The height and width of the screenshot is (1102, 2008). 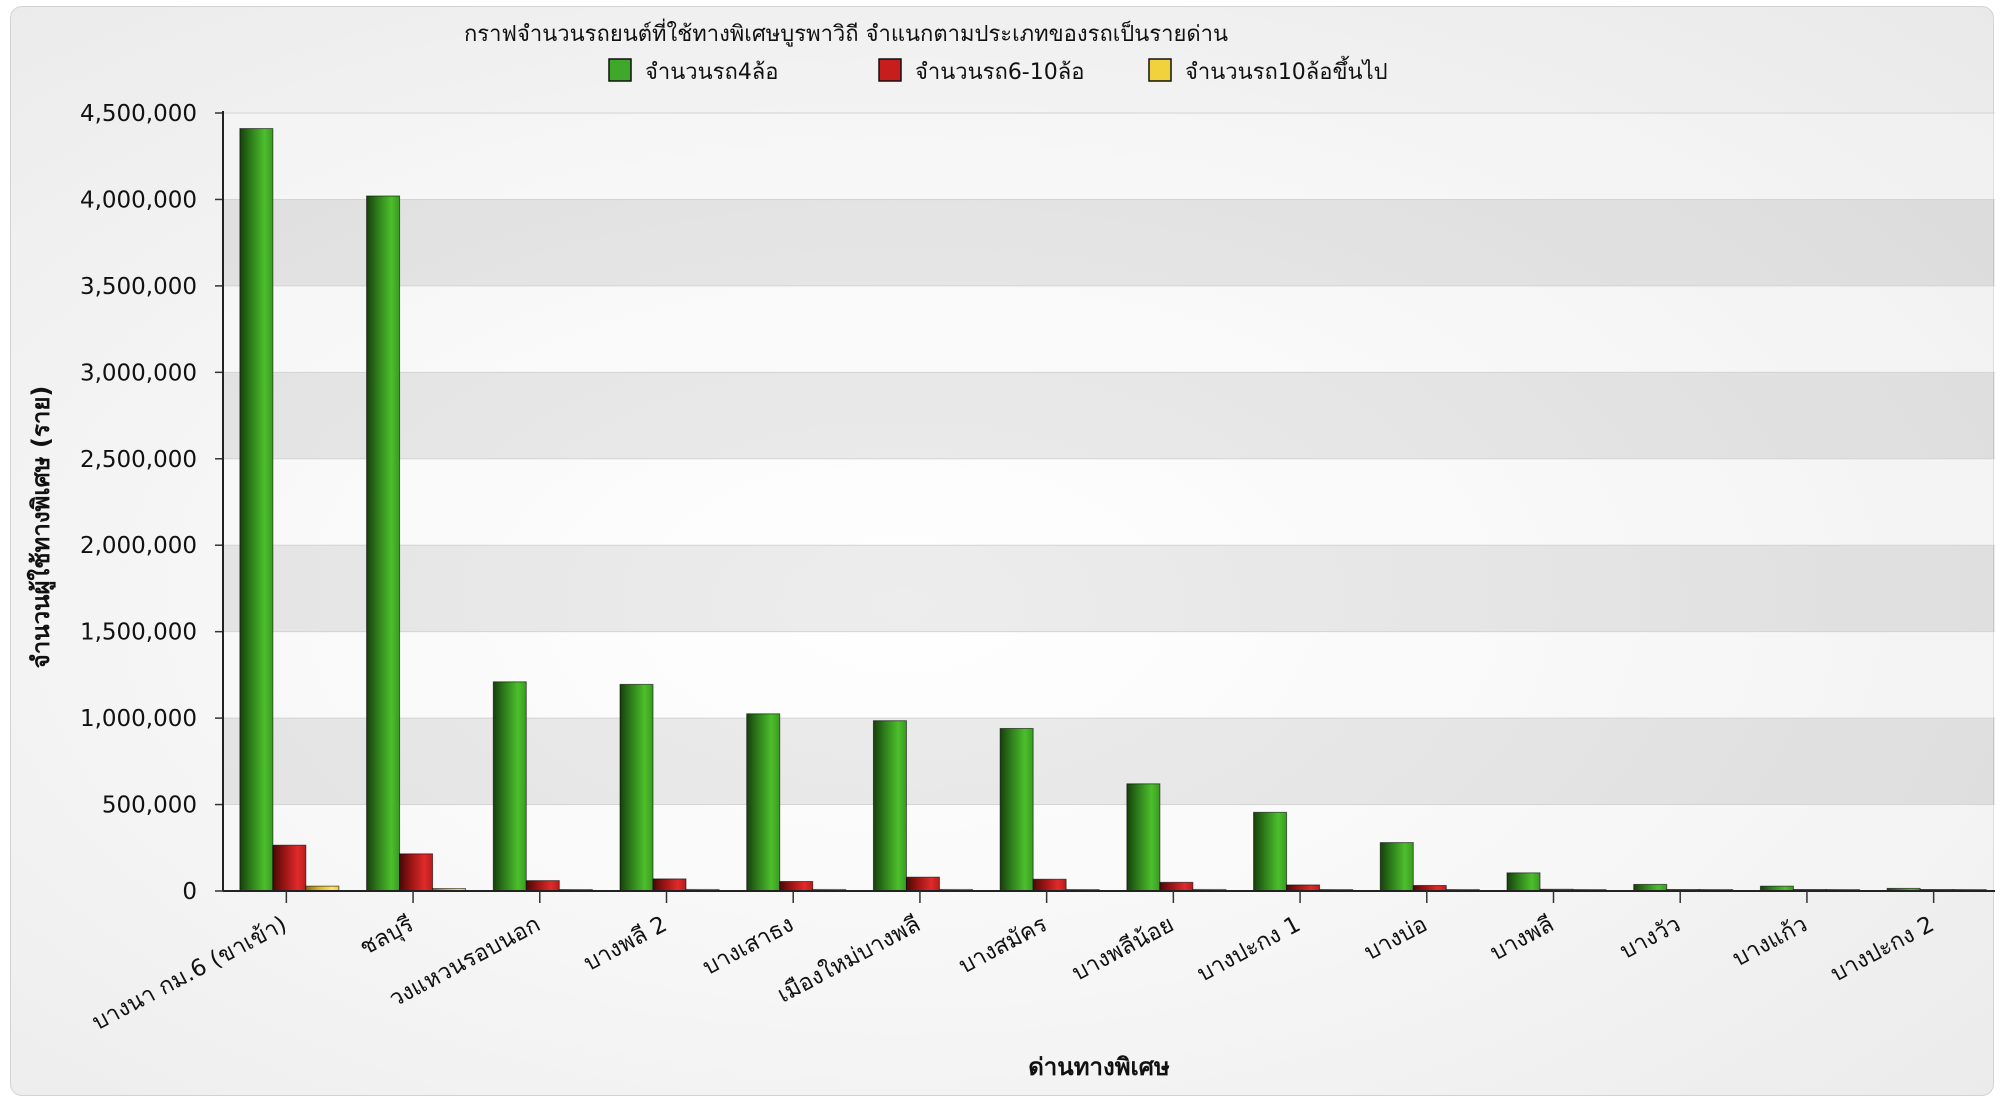 I want to click on x-tick-label: บางปะกง 2, so click(x=1883, y=949).